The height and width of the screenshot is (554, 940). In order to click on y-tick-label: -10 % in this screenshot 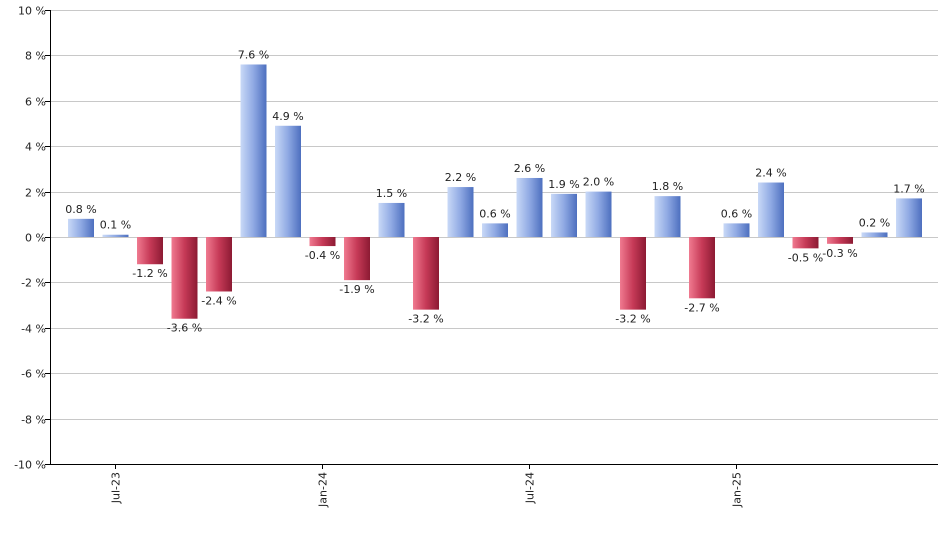, I will do `click(30, 465)`.